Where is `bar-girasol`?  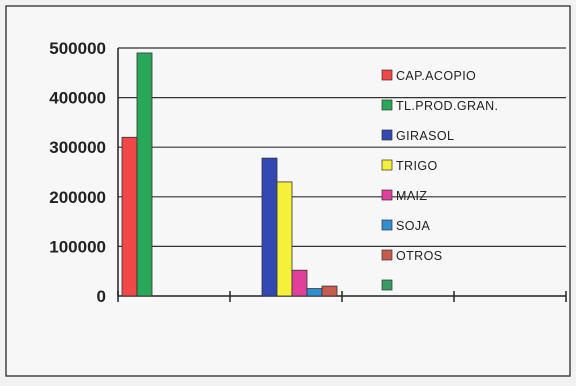
bar-girasol is located at coordinates (269, 227).